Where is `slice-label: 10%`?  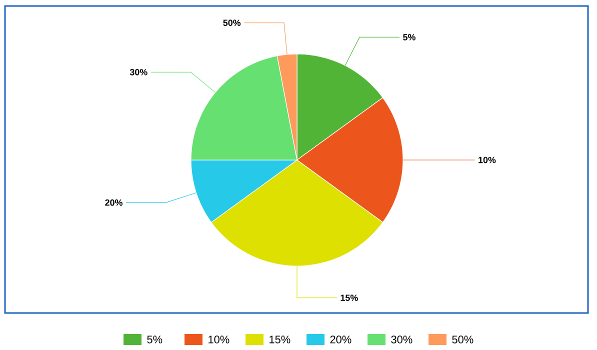 slice-label: 10% is located at coordinates (487, 160).